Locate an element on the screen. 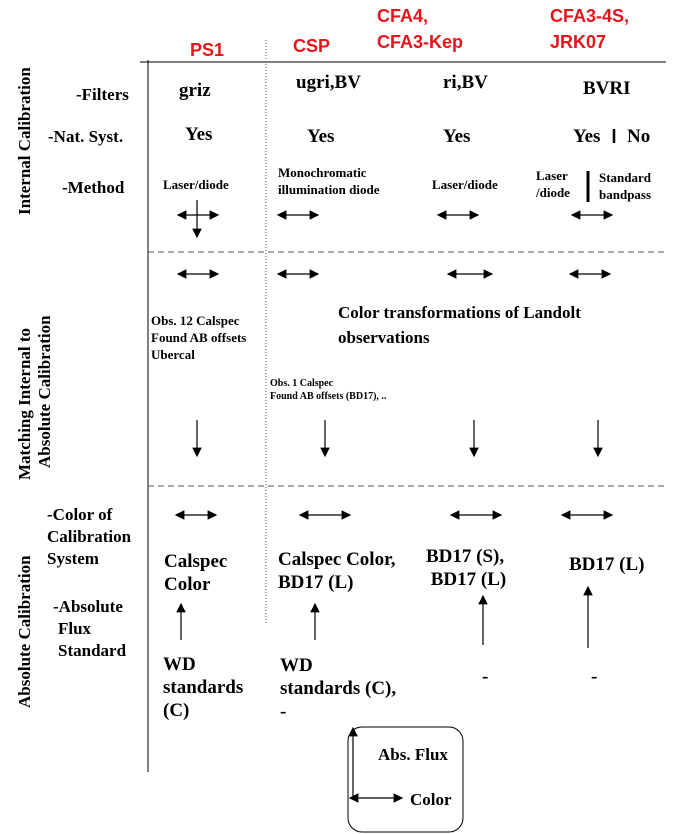 This screenshot has width=673, height=834. column-header: CSP is located at coordinates (311, 46).